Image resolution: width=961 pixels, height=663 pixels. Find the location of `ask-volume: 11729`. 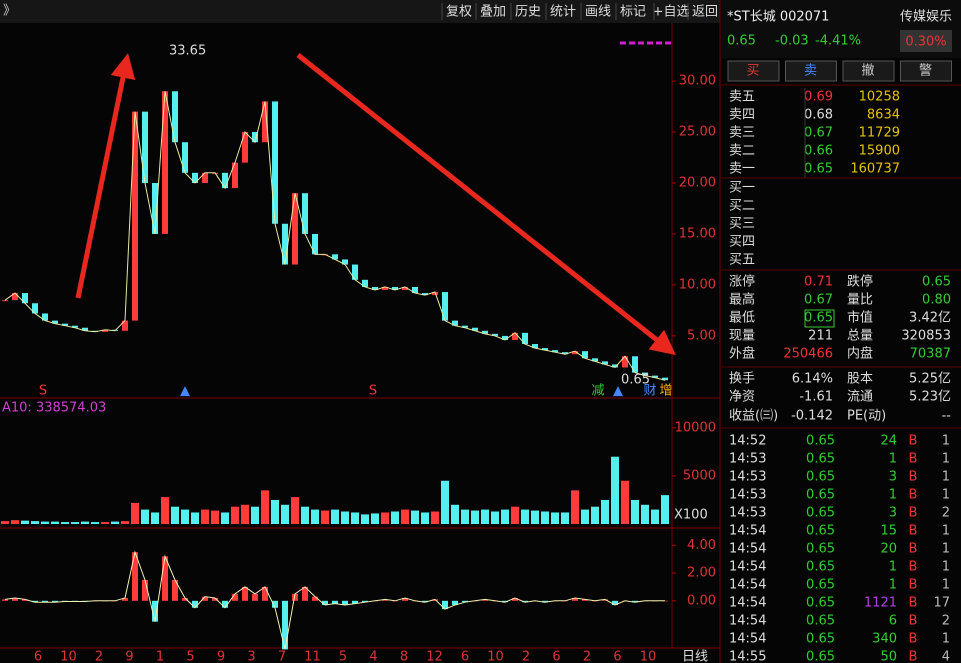

ask-volume: 11729 is located at coordinates (879, 133).